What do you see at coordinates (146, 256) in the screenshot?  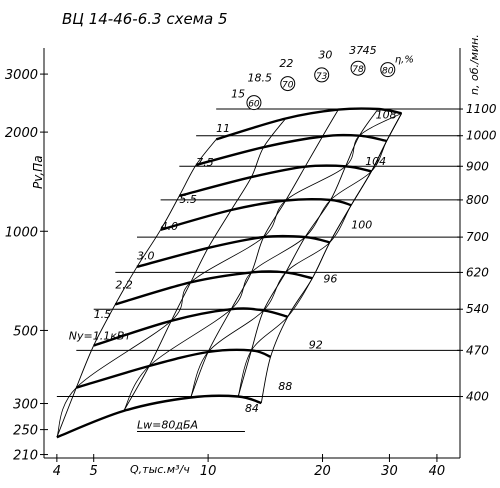 I see `power-label: 3.0` at bounding box center [146, 256].